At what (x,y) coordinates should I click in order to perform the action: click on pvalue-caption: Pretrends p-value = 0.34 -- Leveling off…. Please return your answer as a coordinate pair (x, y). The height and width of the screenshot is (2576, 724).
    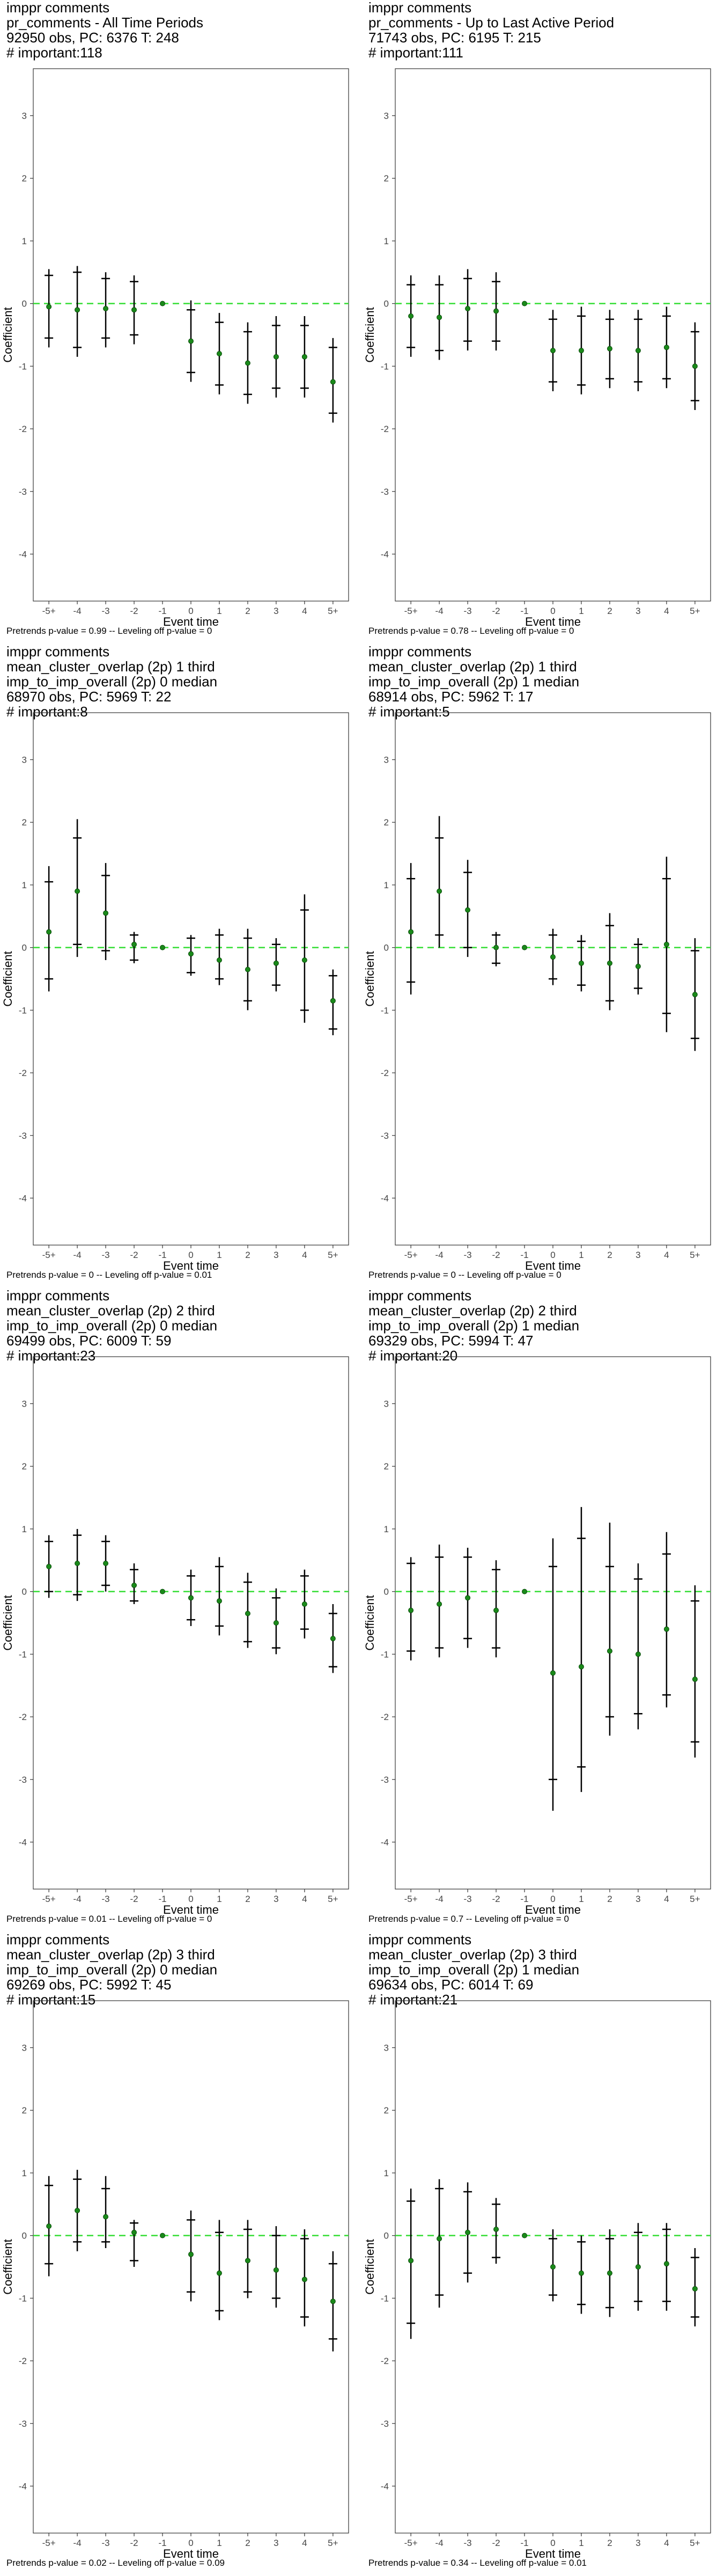
    Looking at the image, I should click on (477, 2563).